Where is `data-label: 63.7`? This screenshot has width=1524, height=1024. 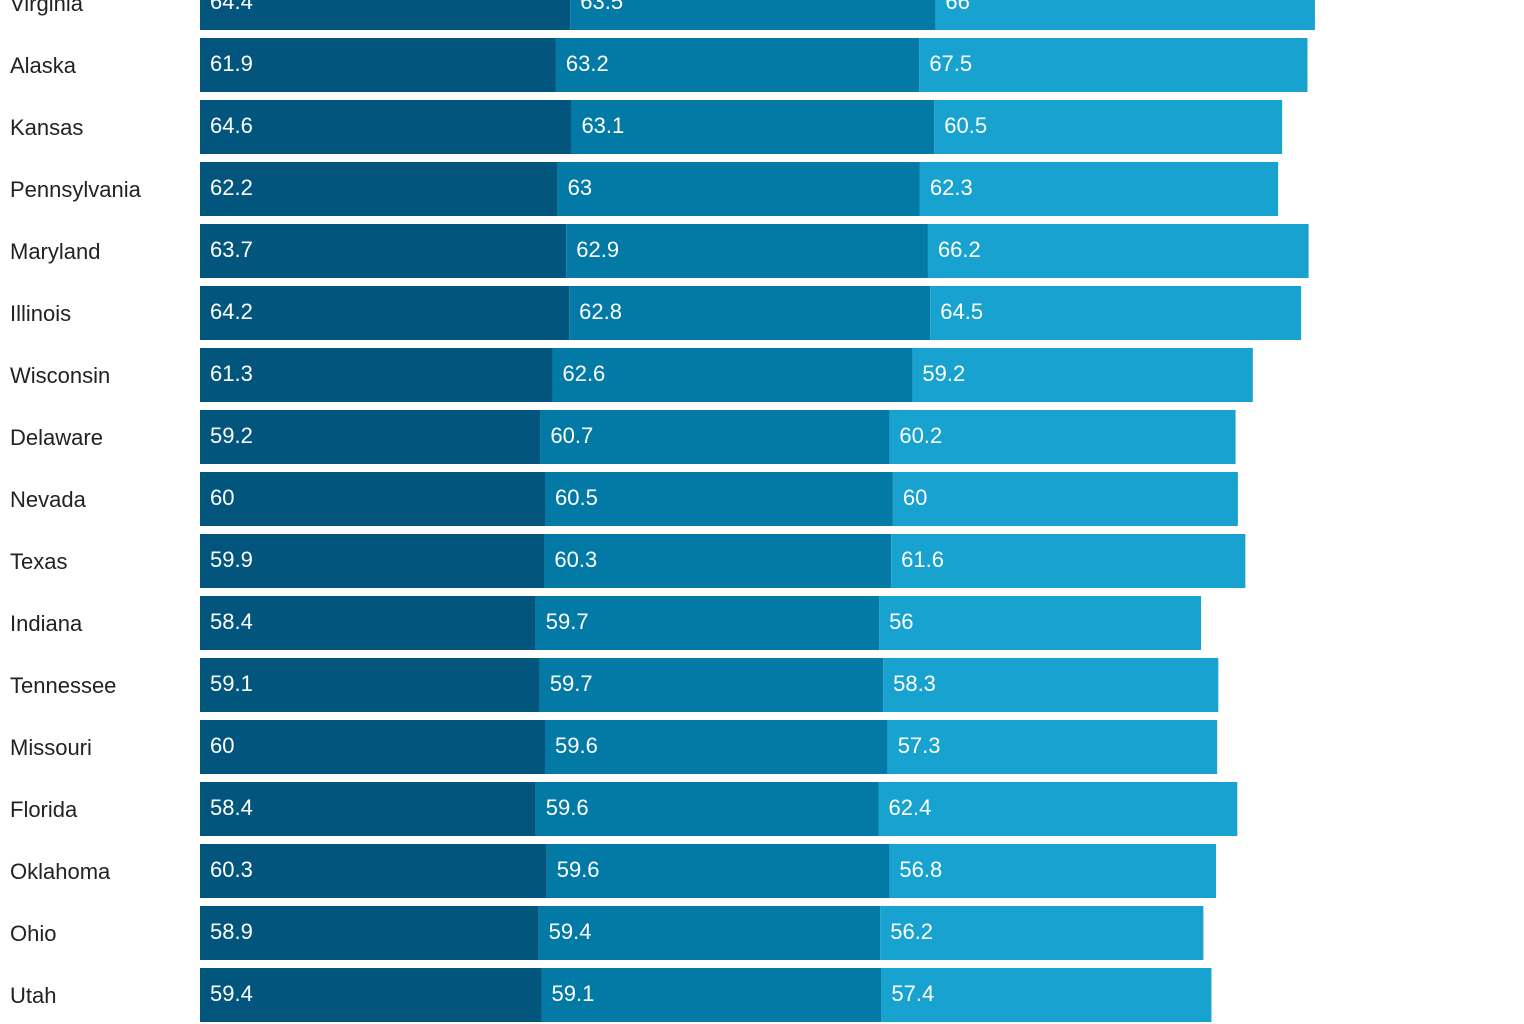 data-label: 63.7 is located at coordinates (231, 249).